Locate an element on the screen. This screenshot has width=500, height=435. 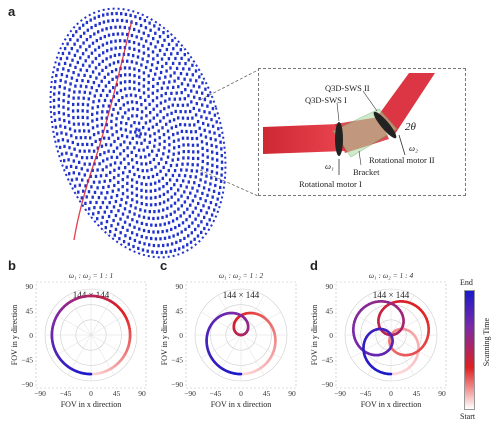
colorbar-title: Scanning Time is located at coordinates (486, 342).